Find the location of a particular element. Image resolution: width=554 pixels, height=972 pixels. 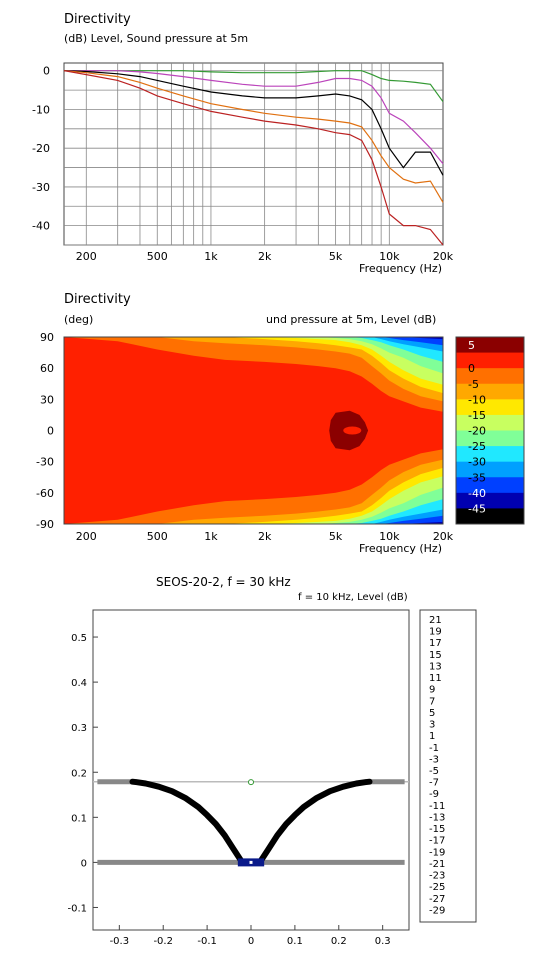

y-tick-label: 0.5 is located at coordinates (79, 638).